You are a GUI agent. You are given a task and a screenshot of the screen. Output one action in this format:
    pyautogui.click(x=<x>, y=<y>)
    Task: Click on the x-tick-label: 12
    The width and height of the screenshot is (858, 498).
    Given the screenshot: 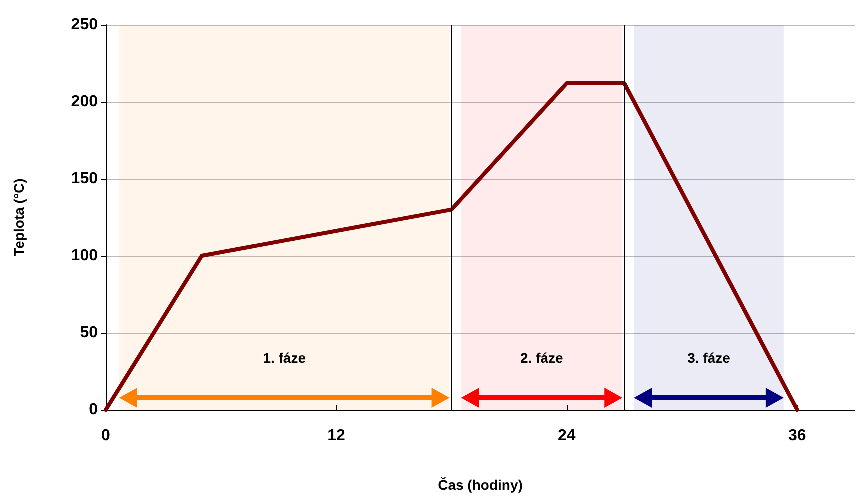 What is the action you would take?
    pyautogui.click(x=337, y=436)
    